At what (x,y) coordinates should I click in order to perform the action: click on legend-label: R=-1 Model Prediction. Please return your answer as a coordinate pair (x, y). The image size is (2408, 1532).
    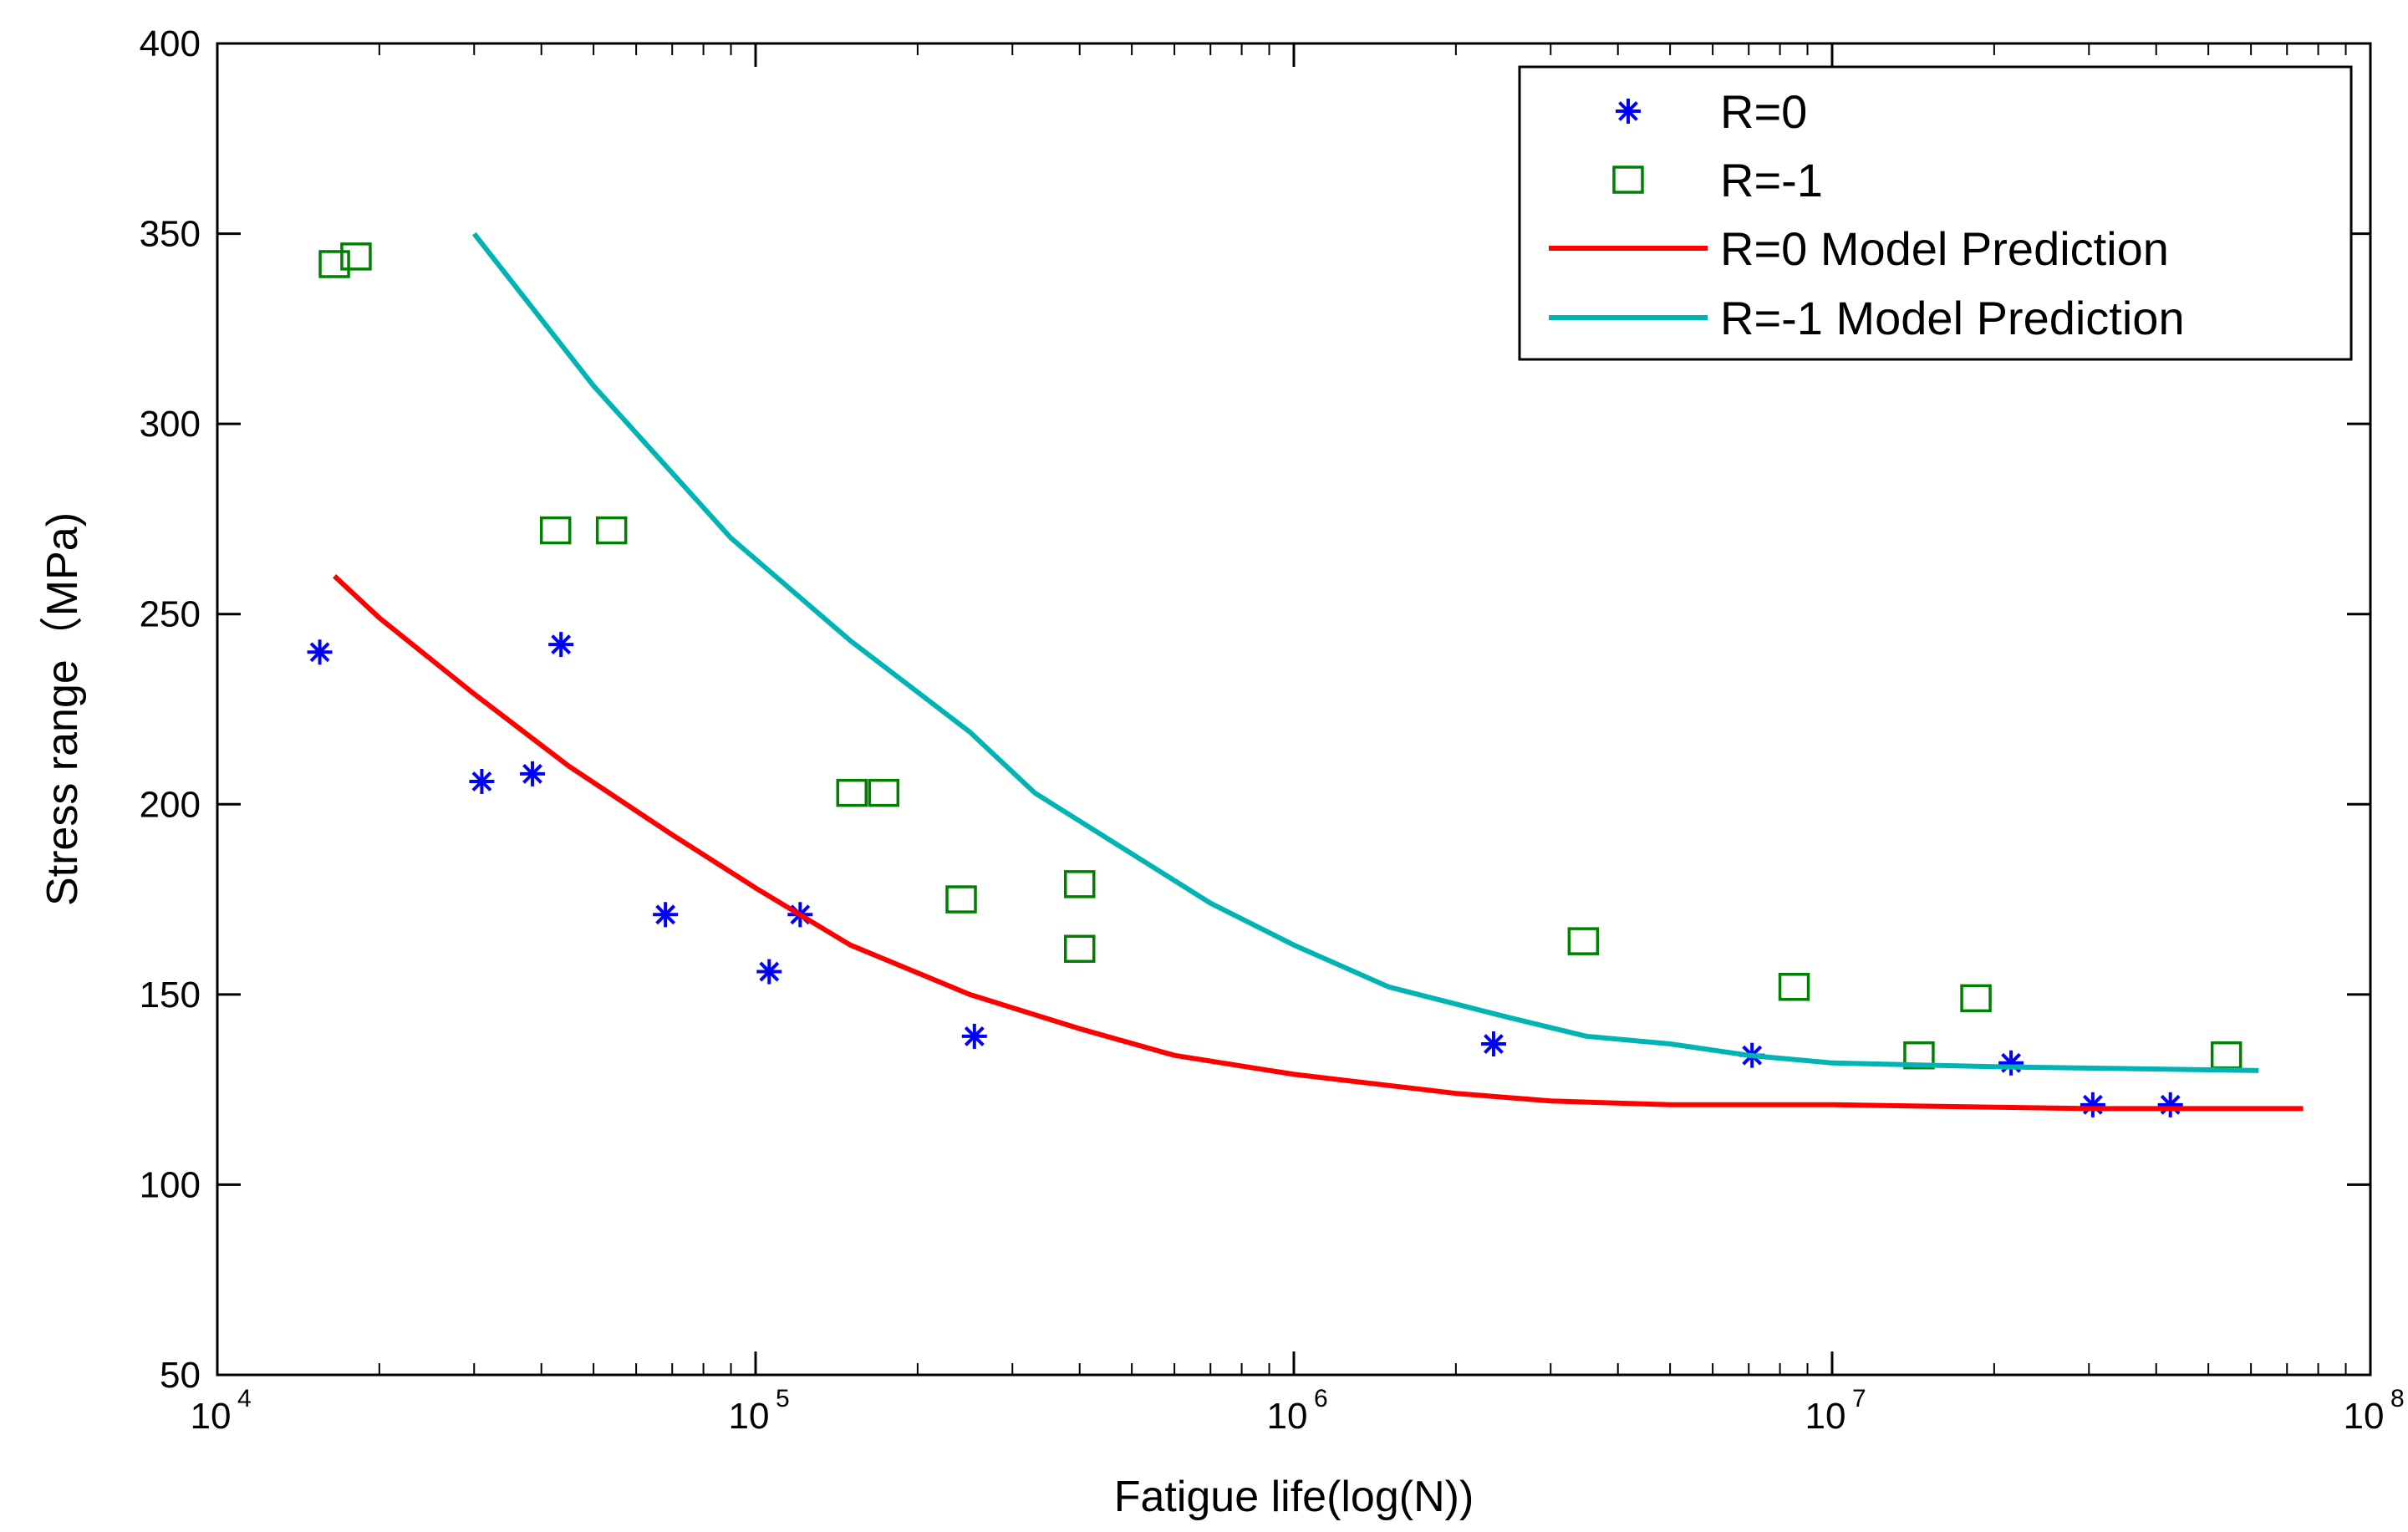
    Looking at the image, I should click on (1952, 318).